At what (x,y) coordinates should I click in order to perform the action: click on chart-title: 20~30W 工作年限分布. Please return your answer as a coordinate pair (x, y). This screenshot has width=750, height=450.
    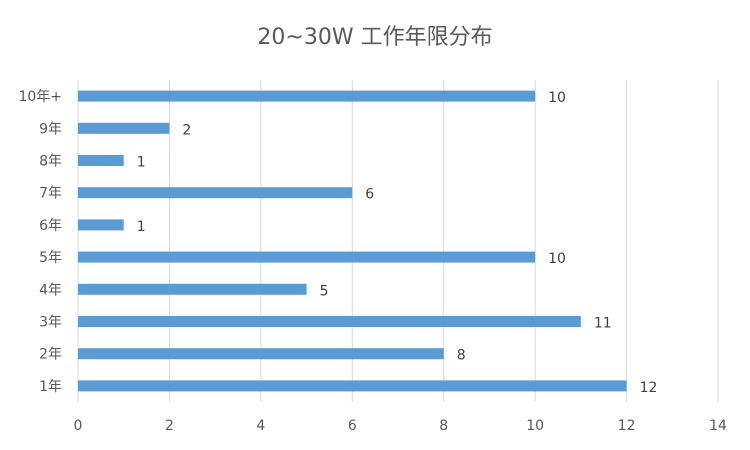
    Looking at the image, I should click on (374, 37).